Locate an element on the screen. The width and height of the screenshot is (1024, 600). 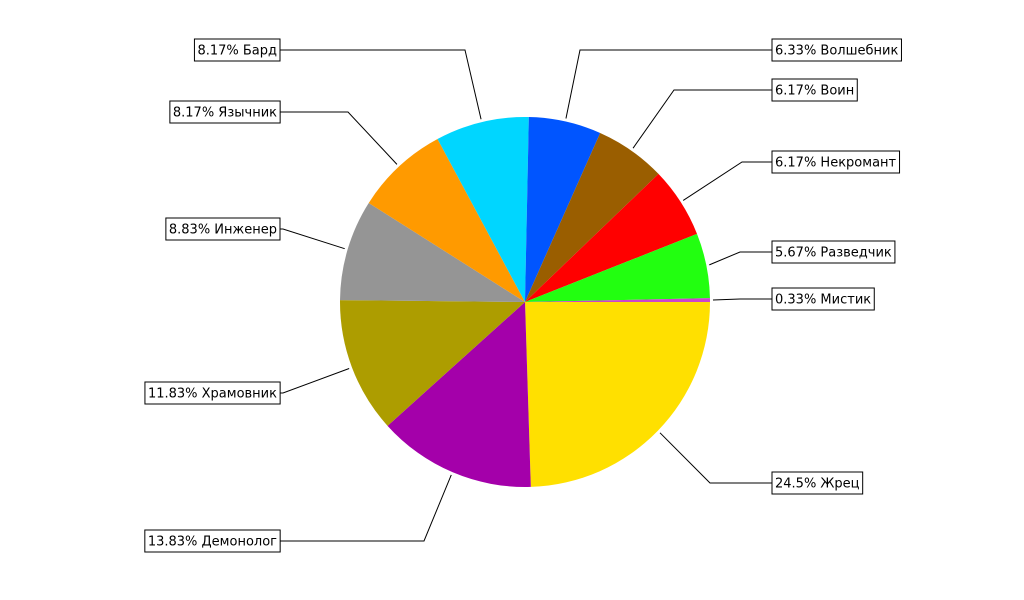
slice-label: 13.83% Демонолог is located at coordinates (212, 542).